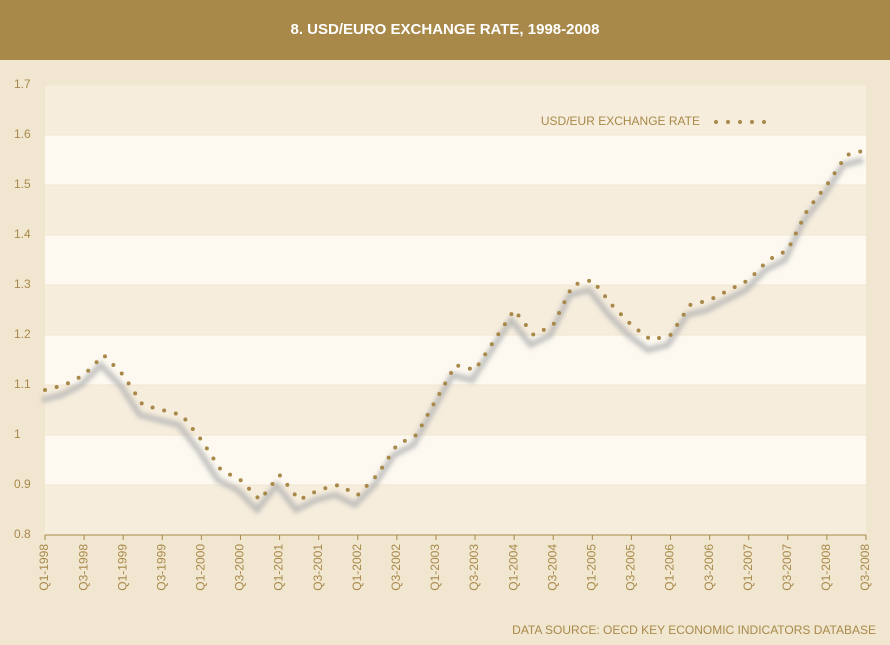 The height and width of the screenshot is (645, 890). What do you see at coordinates (318, 567) in the screenshot?
I see `x-tick-label: Q3-2001` at bounding box center [318, 567].